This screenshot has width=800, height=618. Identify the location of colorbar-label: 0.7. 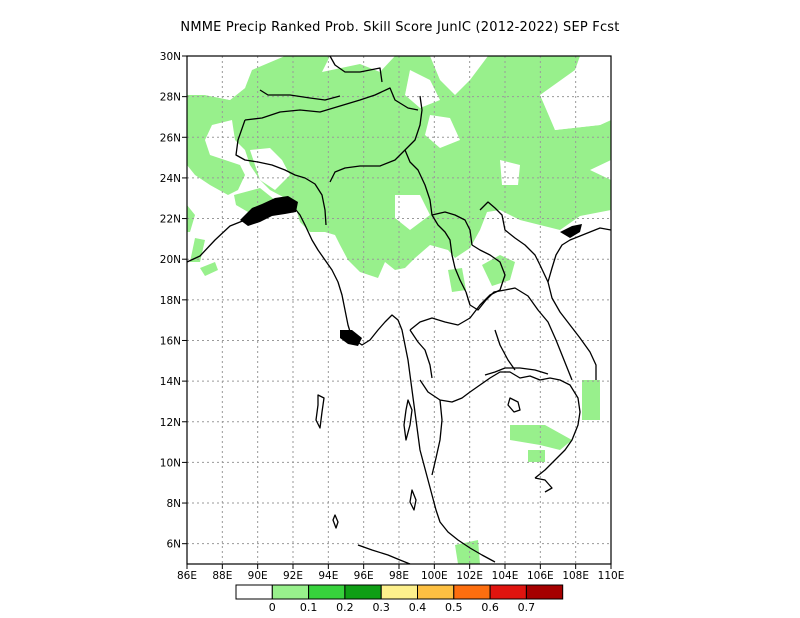
(527, 607).